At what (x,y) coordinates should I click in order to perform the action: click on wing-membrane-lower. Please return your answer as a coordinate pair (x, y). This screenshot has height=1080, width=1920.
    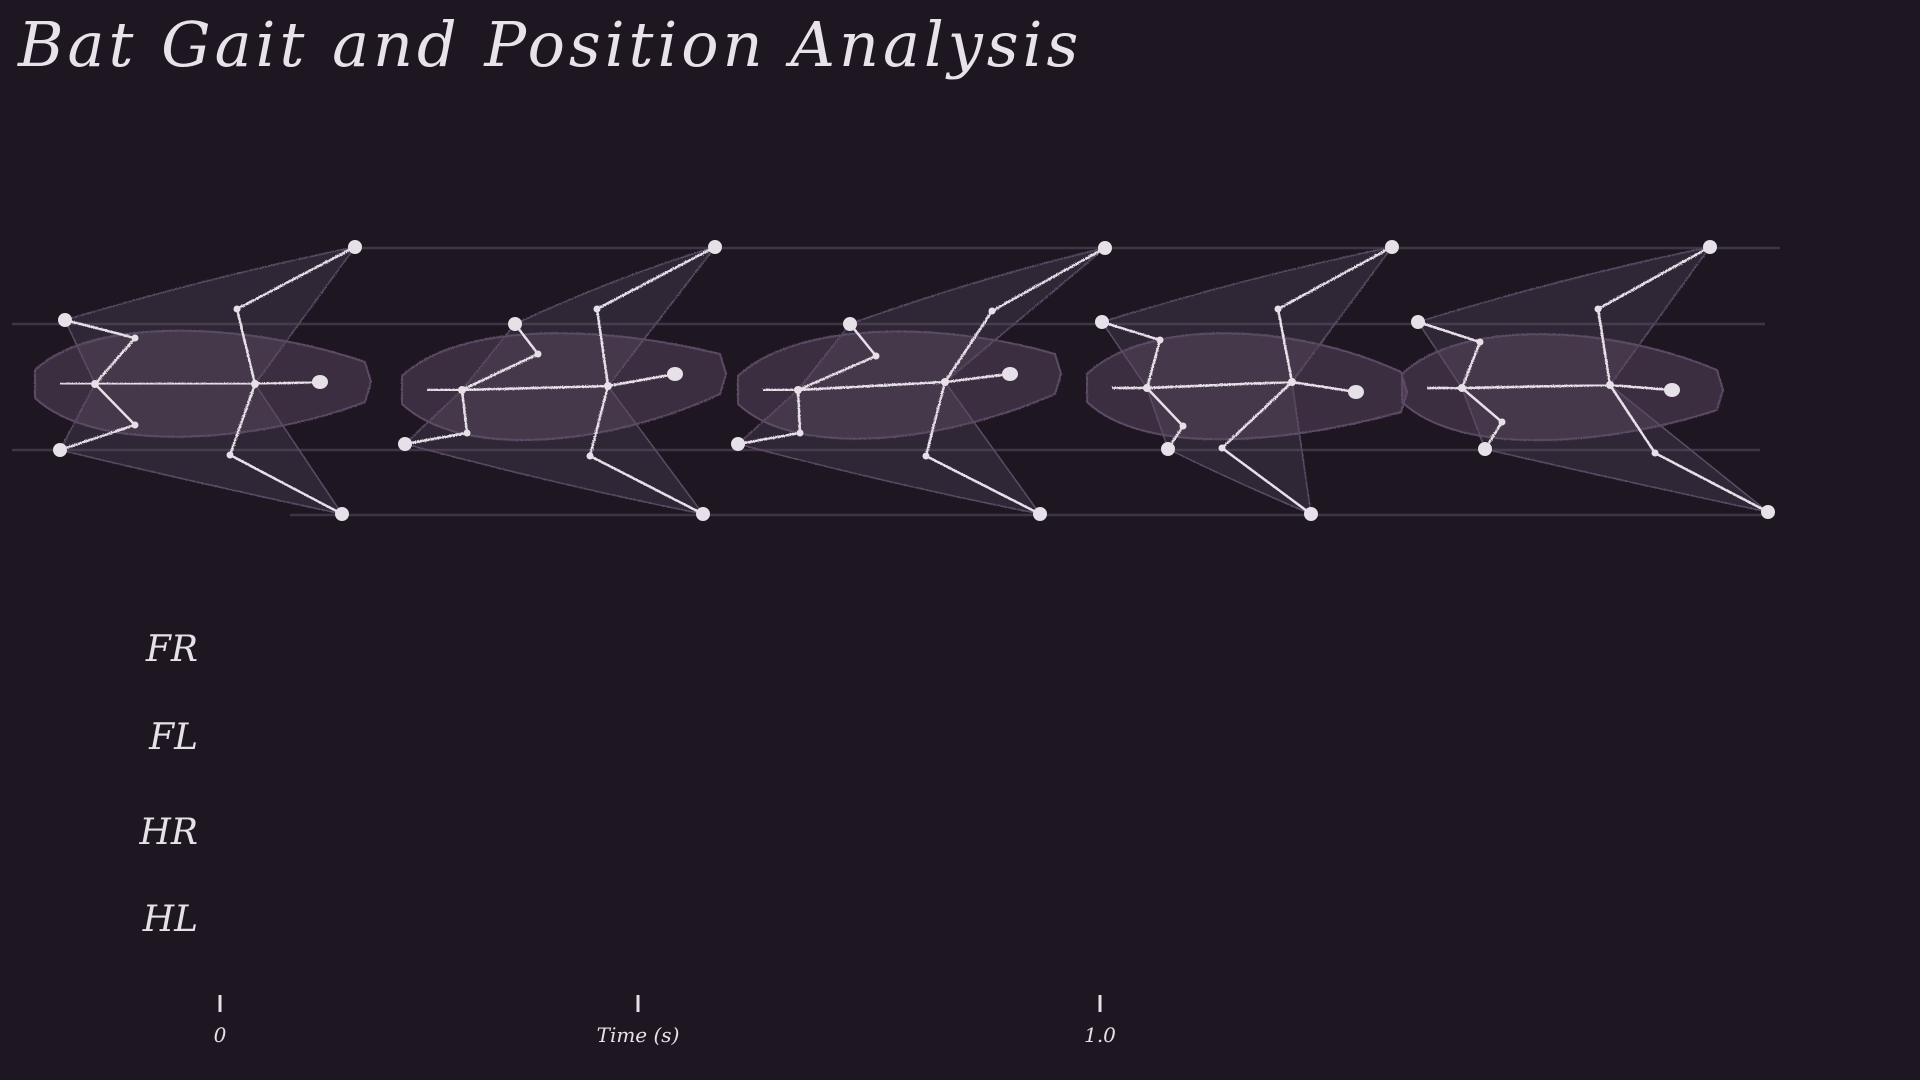
    Looking at the image, I should click on (1614, 448).